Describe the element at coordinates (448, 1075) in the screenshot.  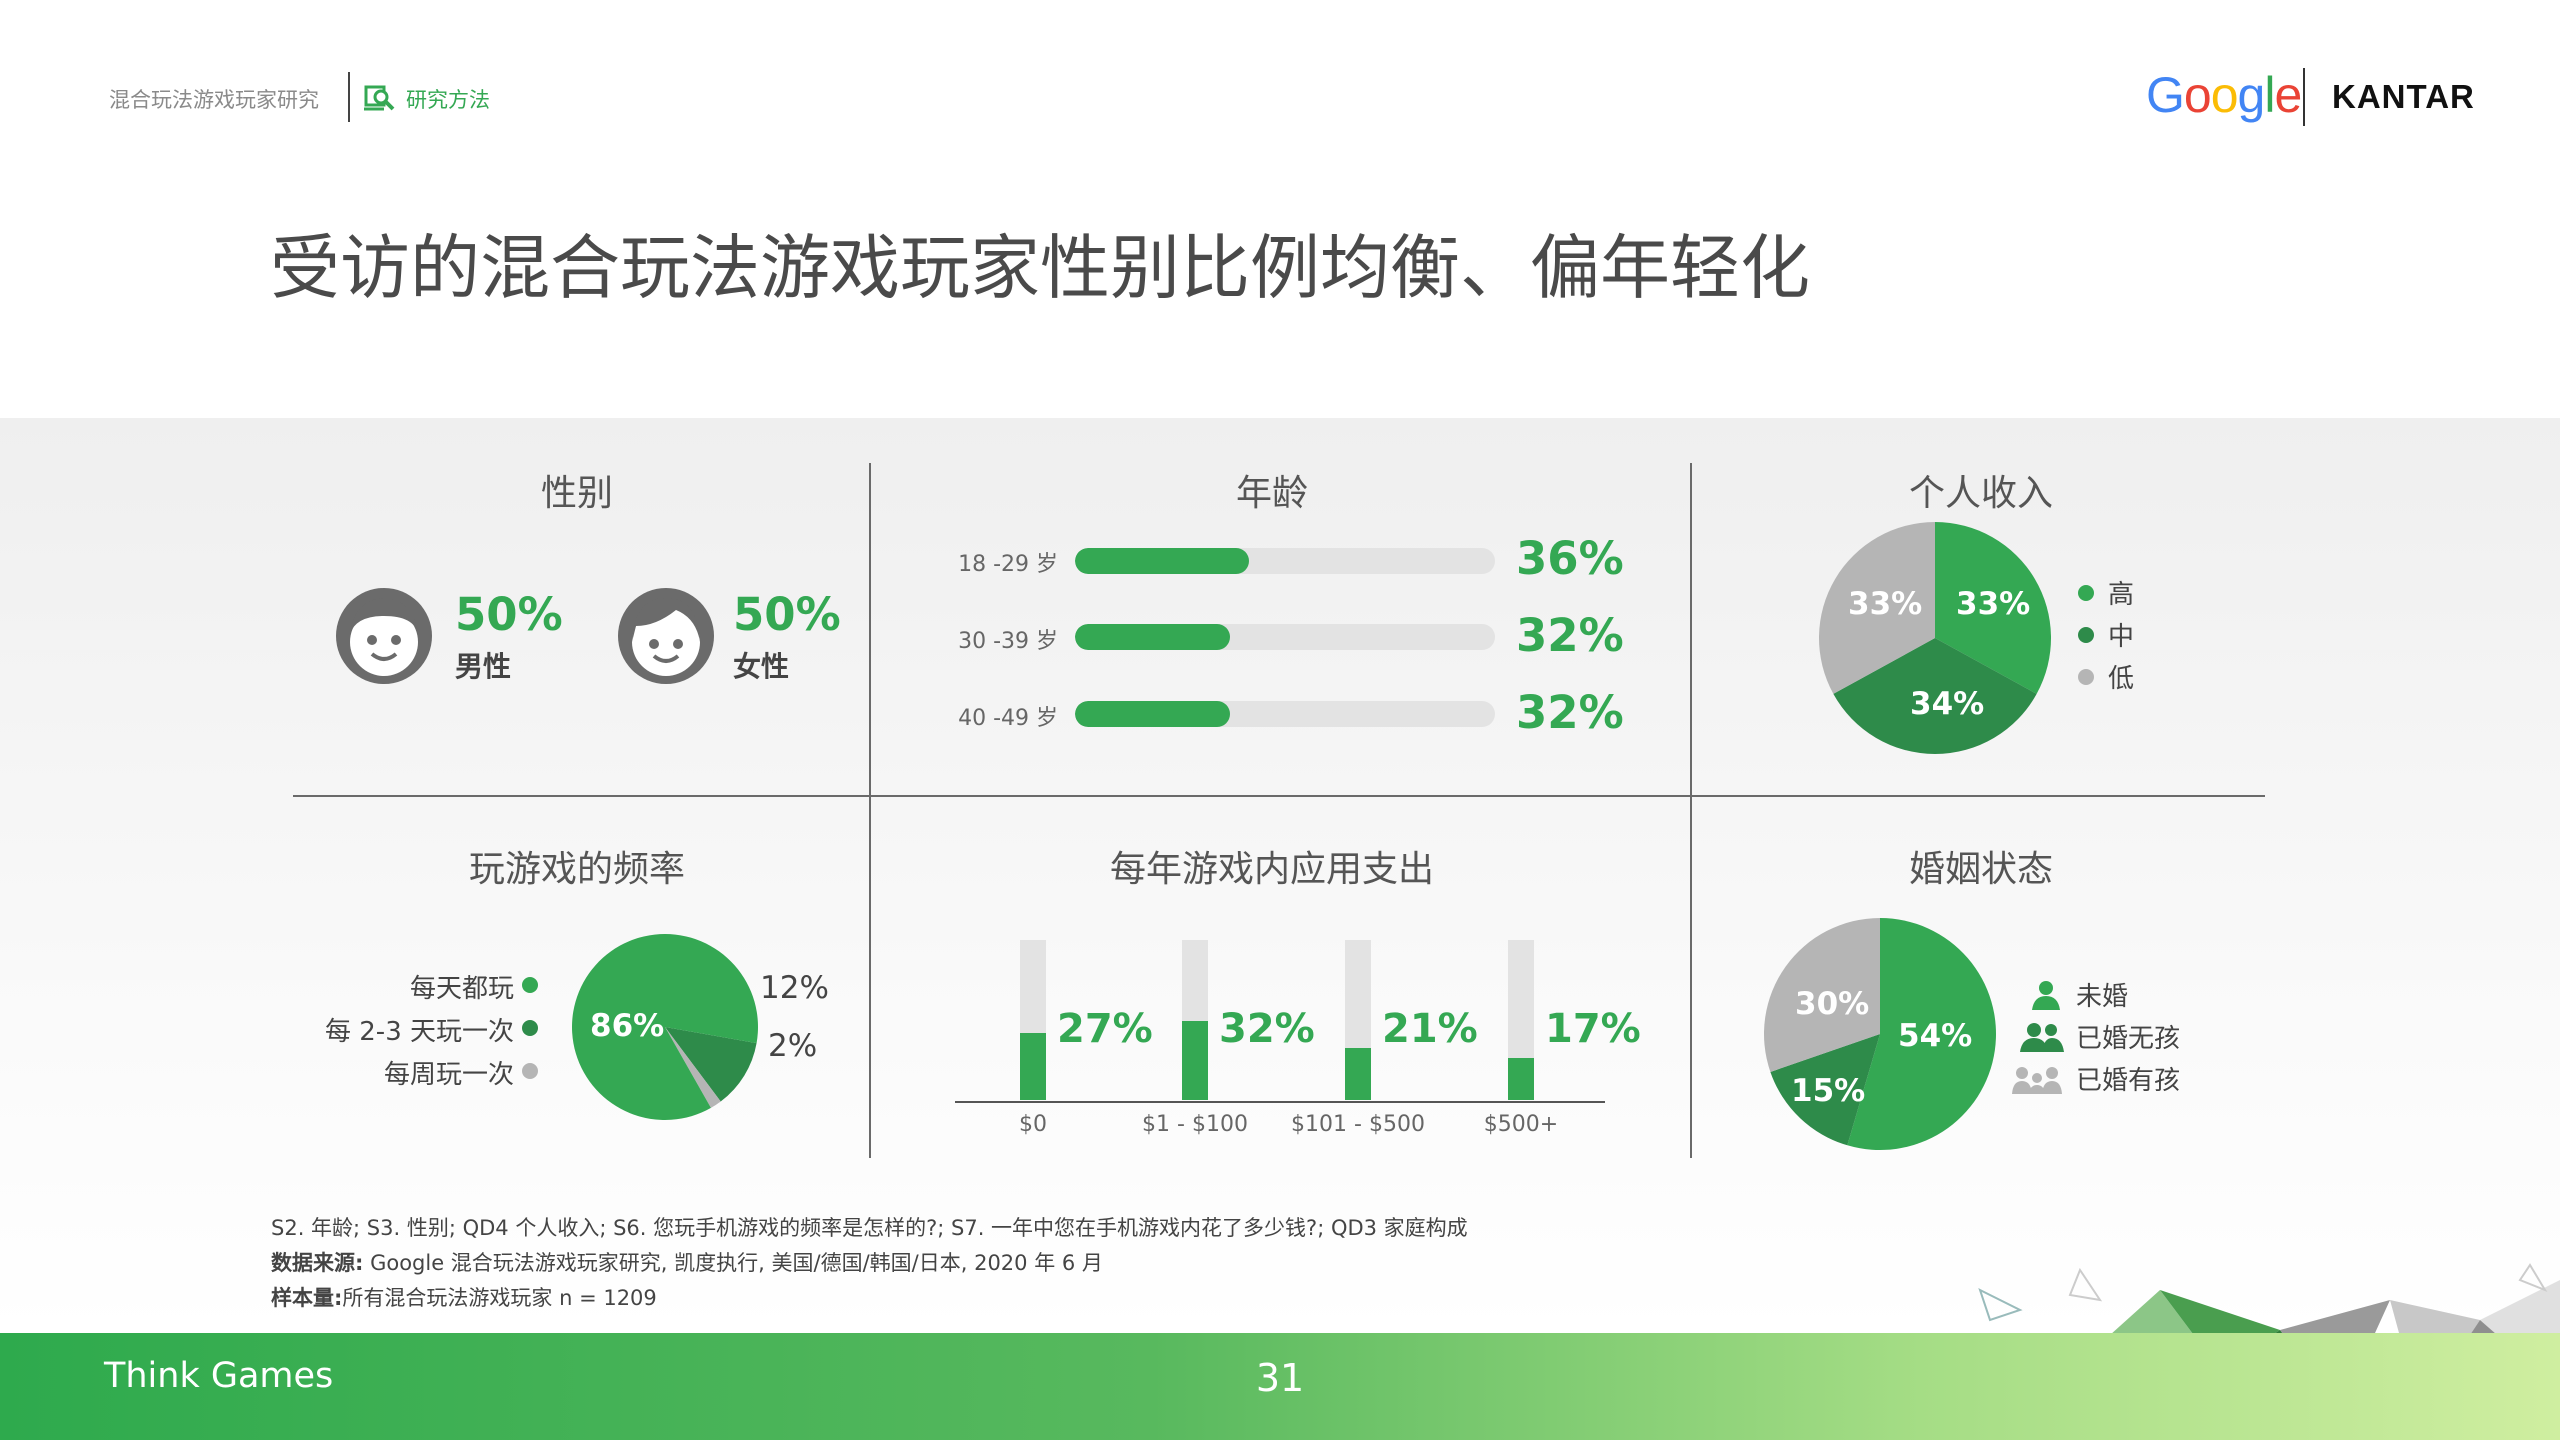
I see `frequency-legend-label: 每周玩一次` at that location.